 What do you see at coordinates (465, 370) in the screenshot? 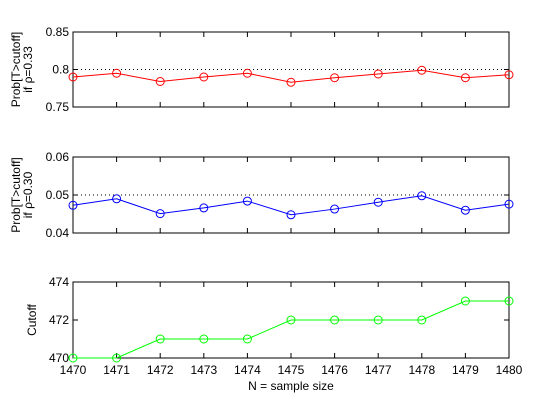
I see `panel-3-x-tick-label: 1479` at bounding box center [465, 370].